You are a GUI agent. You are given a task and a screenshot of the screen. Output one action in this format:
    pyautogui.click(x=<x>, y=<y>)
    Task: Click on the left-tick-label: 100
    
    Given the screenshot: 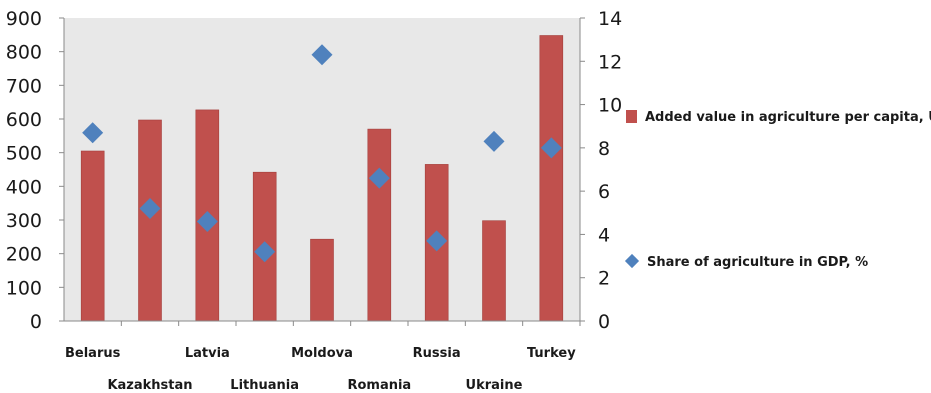 What is the action you would take?
    pyautogui.click(x=24, y=288)
    